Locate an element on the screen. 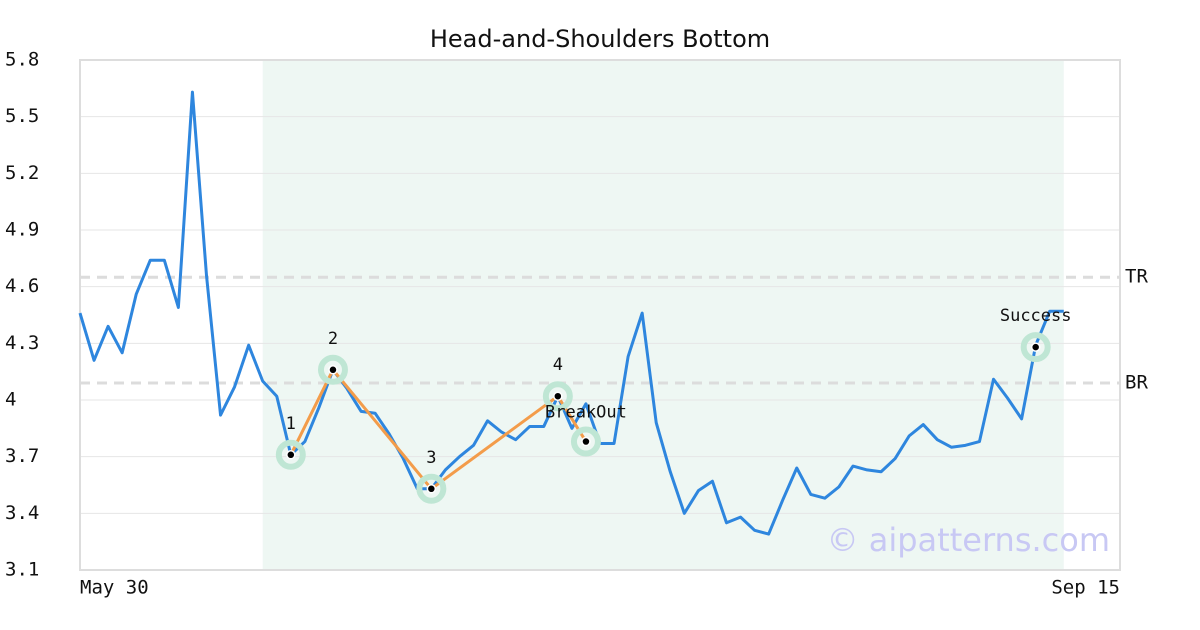  chart-title: Head-and-Shoulders Bottom is located at coordinates (600, 39).